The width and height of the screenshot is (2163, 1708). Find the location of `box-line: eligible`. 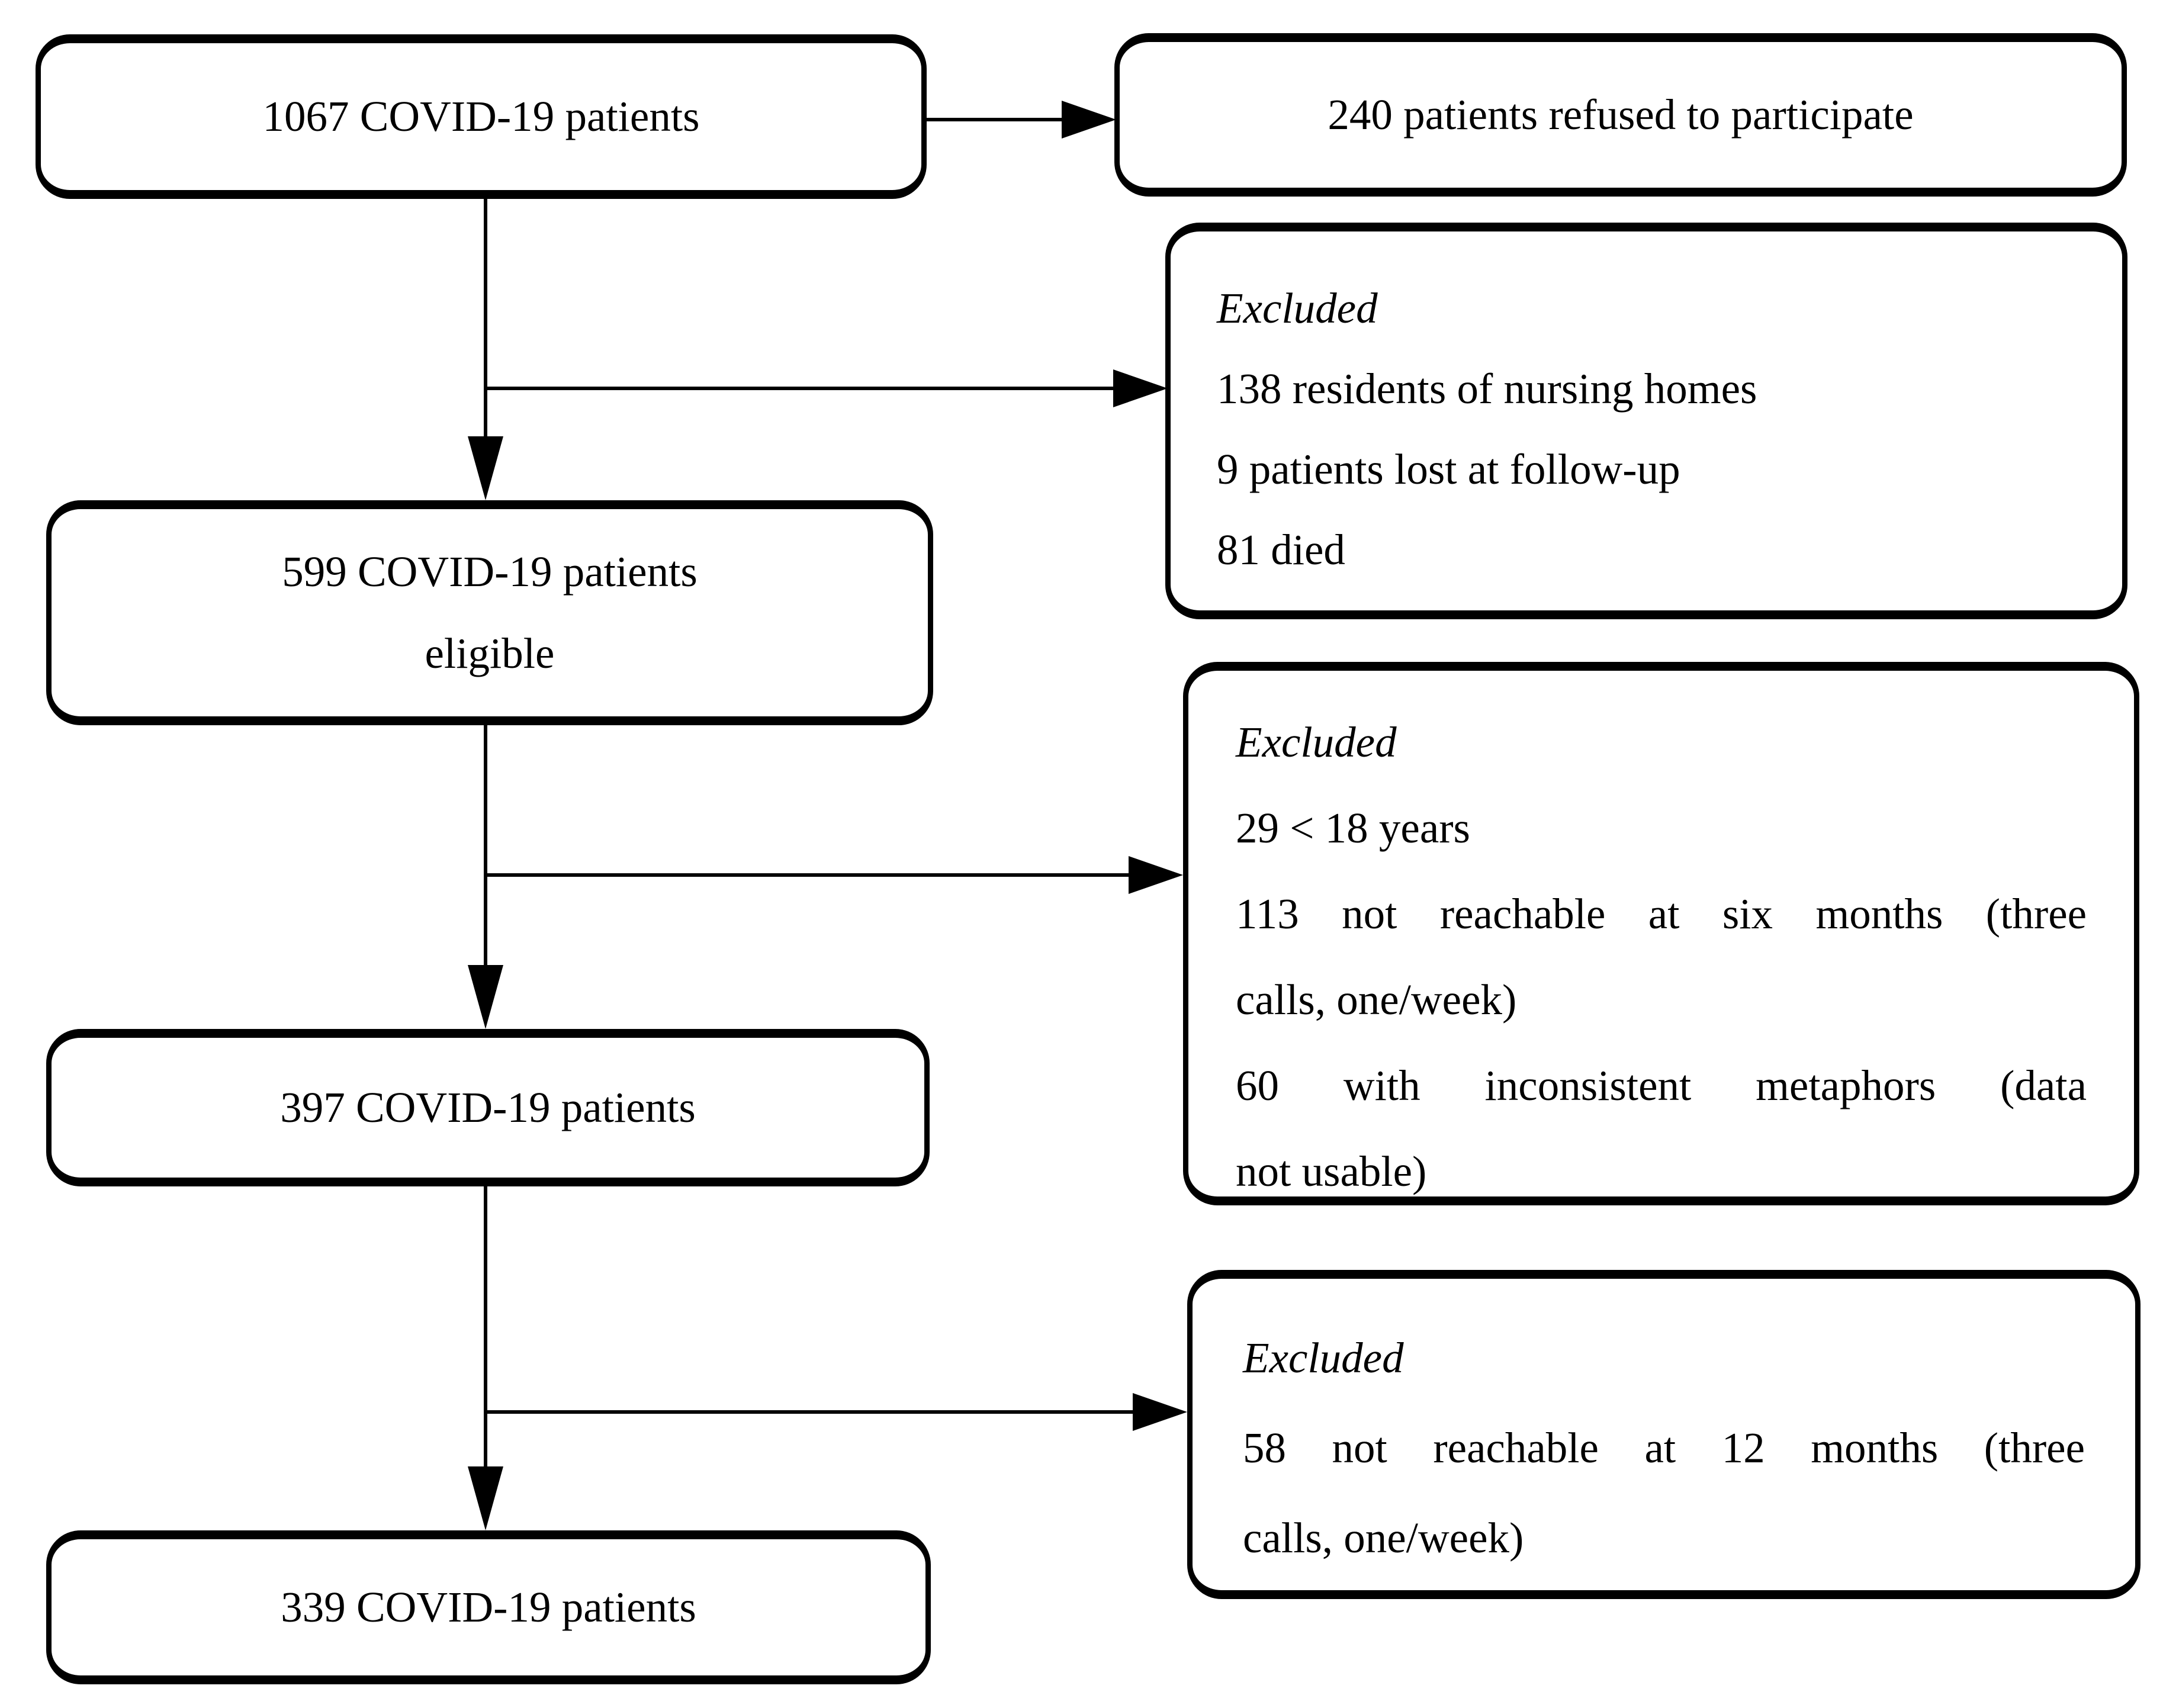

box-line: eligible is located at coordinates (490, 653).